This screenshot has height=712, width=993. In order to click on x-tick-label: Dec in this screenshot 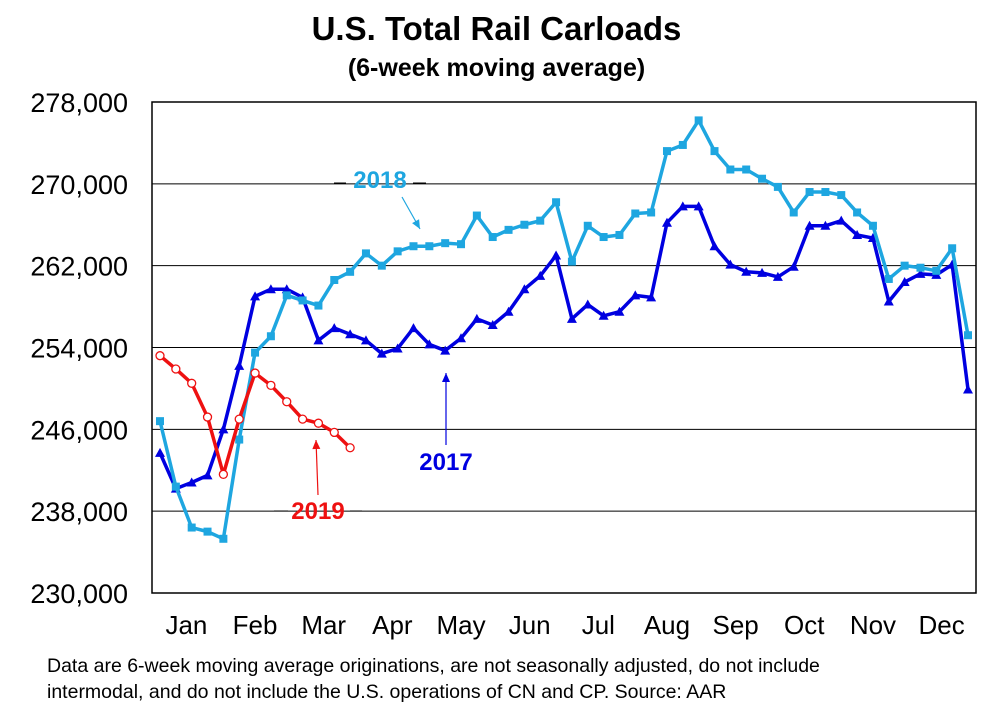, I will do `click(941, 625)`.